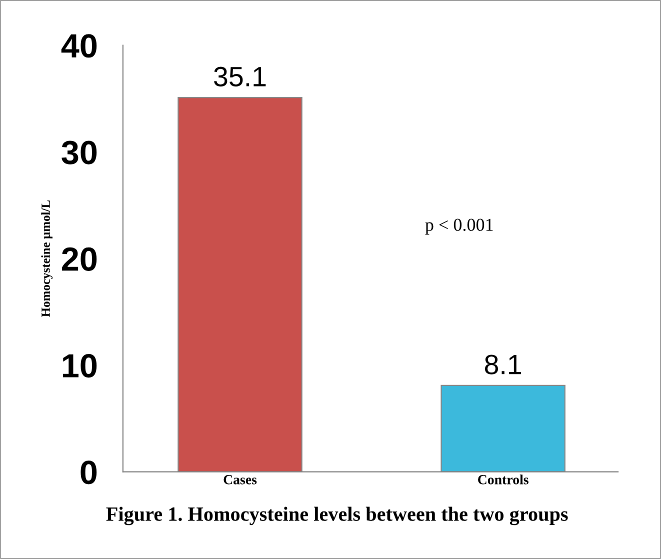  Describe the element at coordinates (88, 472) in the screenshot. I see `y-tick-label: 0` at that location.